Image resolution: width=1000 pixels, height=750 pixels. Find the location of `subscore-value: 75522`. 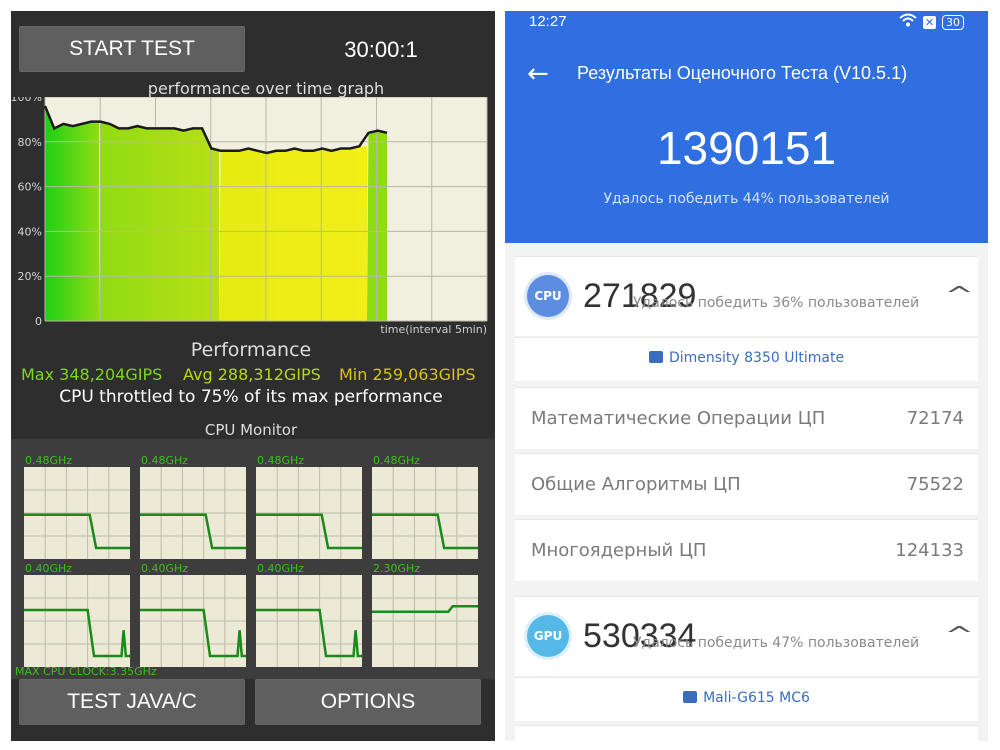

subscore-value: 75522 is located at coordinates (935, 484).